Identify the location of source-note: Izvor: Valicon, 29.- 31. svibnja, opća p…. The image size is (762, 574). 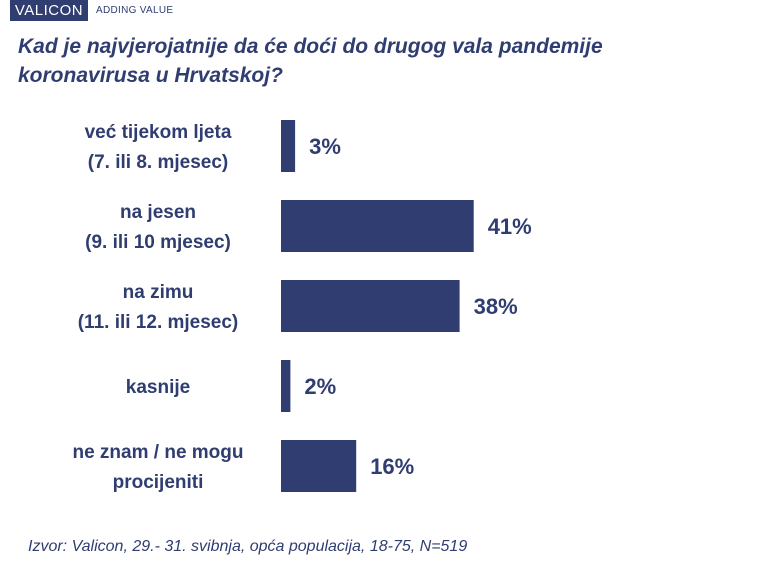
(248, 546).